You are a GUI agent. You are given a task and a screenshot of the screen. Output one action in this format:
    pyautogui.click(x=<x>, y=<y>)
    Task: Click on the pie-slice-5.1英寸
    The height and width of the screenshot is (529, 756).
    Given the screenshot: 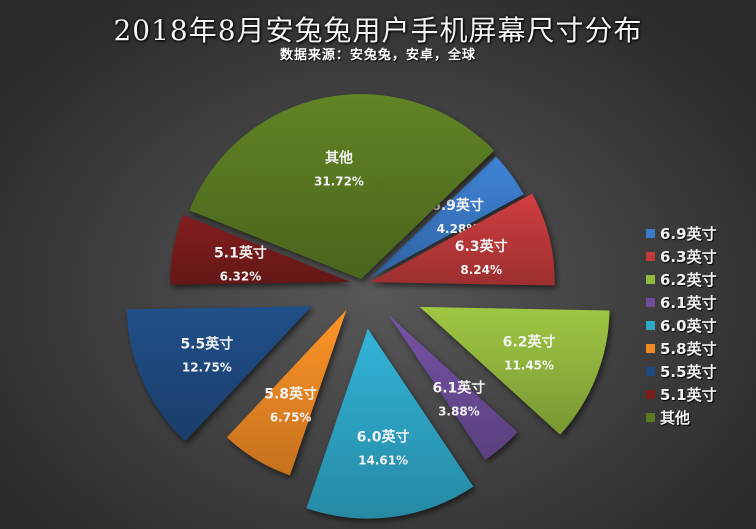 What is the action you would take?
    pyautogui.click(x=260, y=249)
    